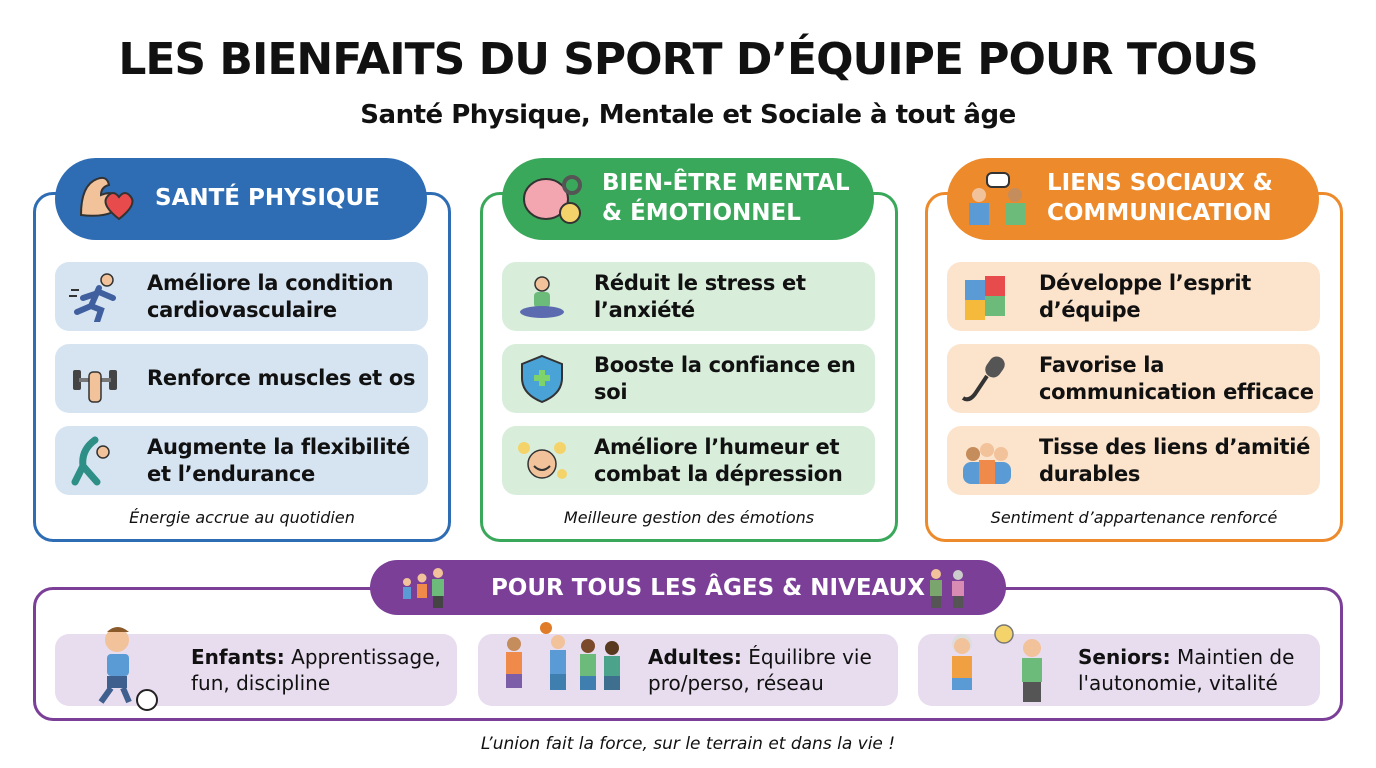  What do you see at coordinates (983, 379) in the screenshot?
I see `microphone-icon` at bounding box center [983, 379].